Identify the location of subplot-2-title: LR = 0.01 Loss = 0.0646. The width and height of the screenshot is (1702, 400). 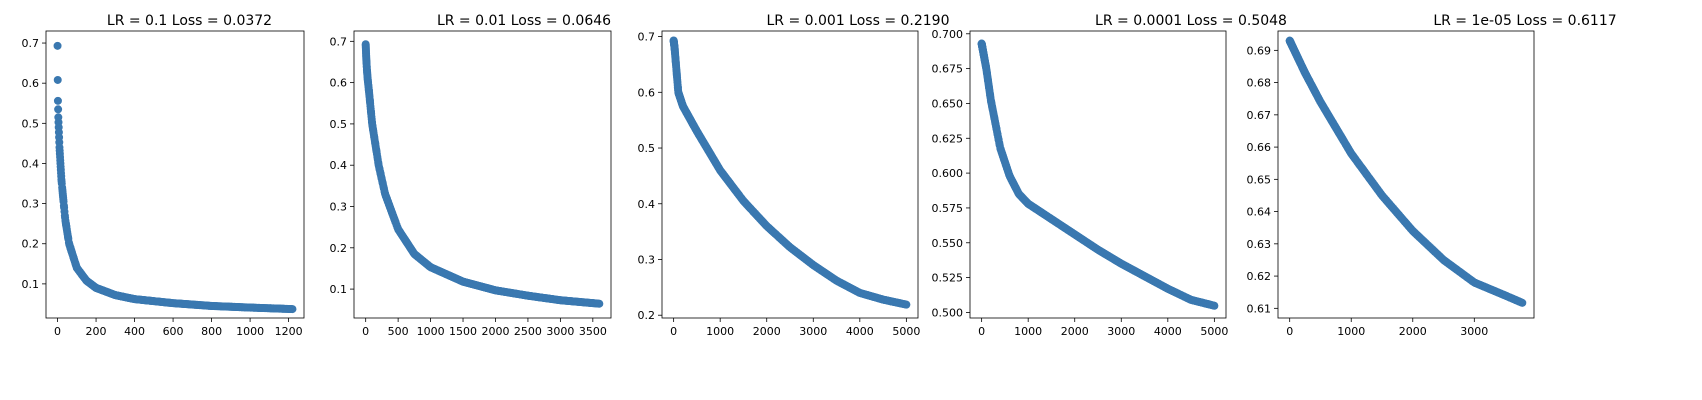
(524, 21).